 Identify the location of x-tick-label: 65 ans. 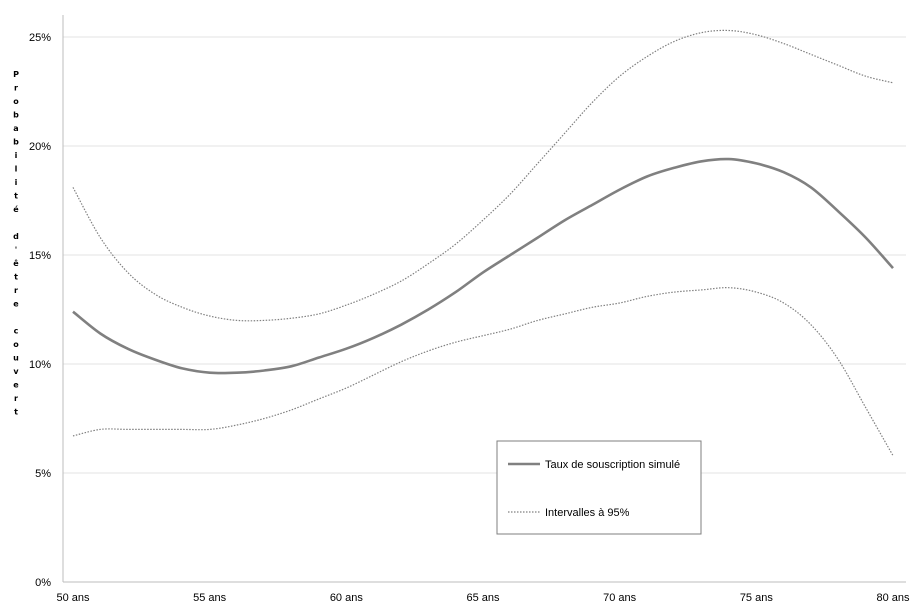
(483, 597).